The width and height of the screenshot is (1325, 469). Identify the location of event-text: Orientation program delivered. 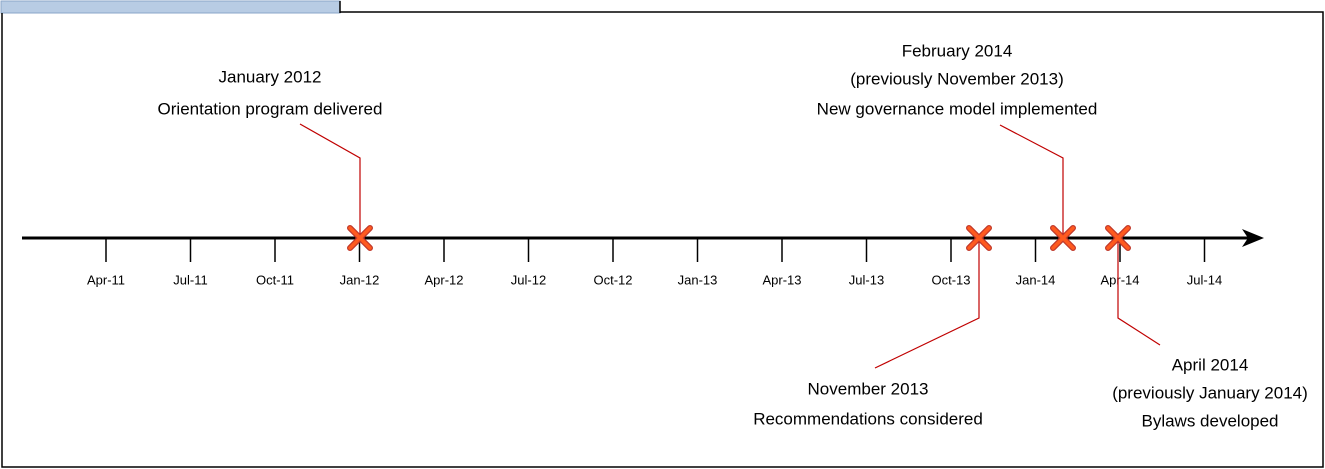
(270, 108).